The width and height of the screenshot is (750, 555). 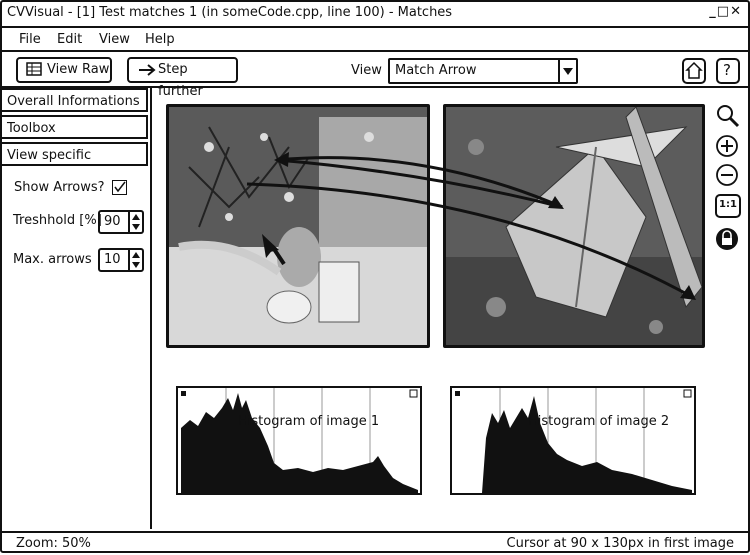 I want to click on histogram-1-label: Histogram of image 1, so click(x=309, y=421).